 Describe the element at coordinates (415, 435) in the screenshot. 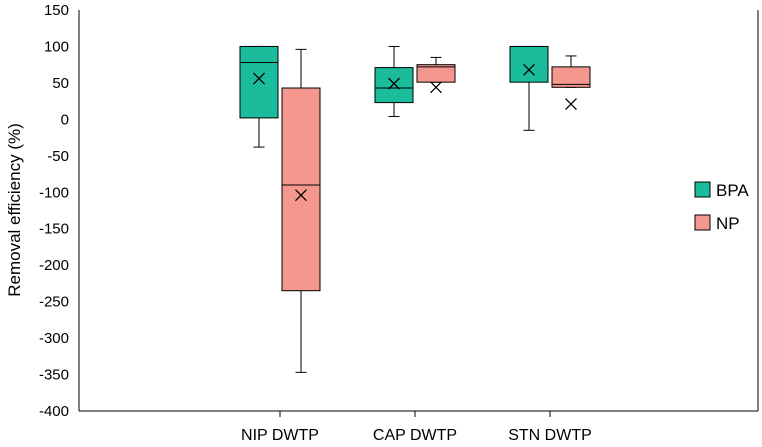

I see `x-tick-label: CAP DWTP` at that location.